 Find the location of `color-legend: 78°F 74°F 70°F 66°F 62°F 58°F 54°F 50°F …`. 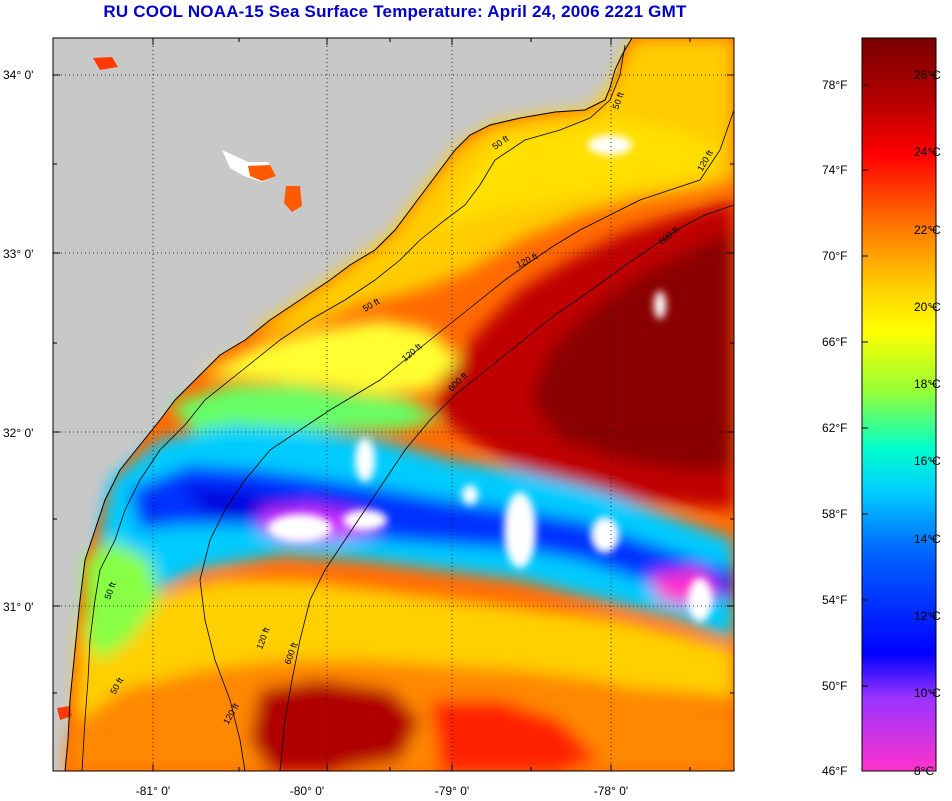

color-legend: 78°F 74°F 70°F 66°F 62°F 58°F 54°F 50°F … is located at coordinates (881, 407).